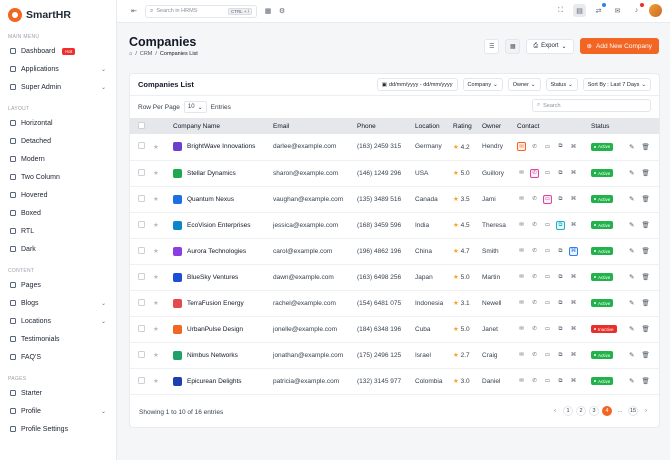 The image size is (670, 460). What do you see at coordinates (655, 10) in the screenshot?
I see `user-avatar` at bounding box center [655, 10].